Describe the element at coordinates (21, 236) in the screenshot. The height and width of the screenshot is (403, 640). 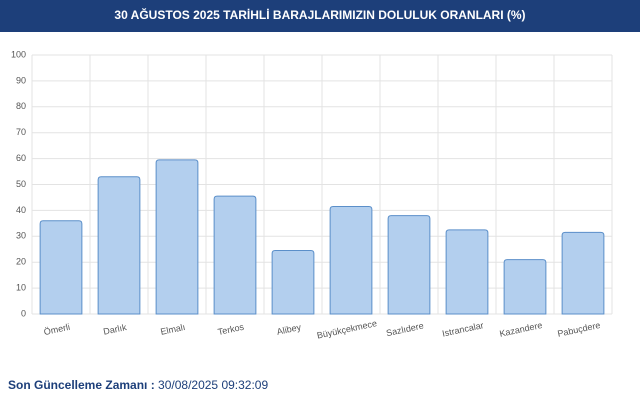
I see `y-tick-label: 30` at that location.